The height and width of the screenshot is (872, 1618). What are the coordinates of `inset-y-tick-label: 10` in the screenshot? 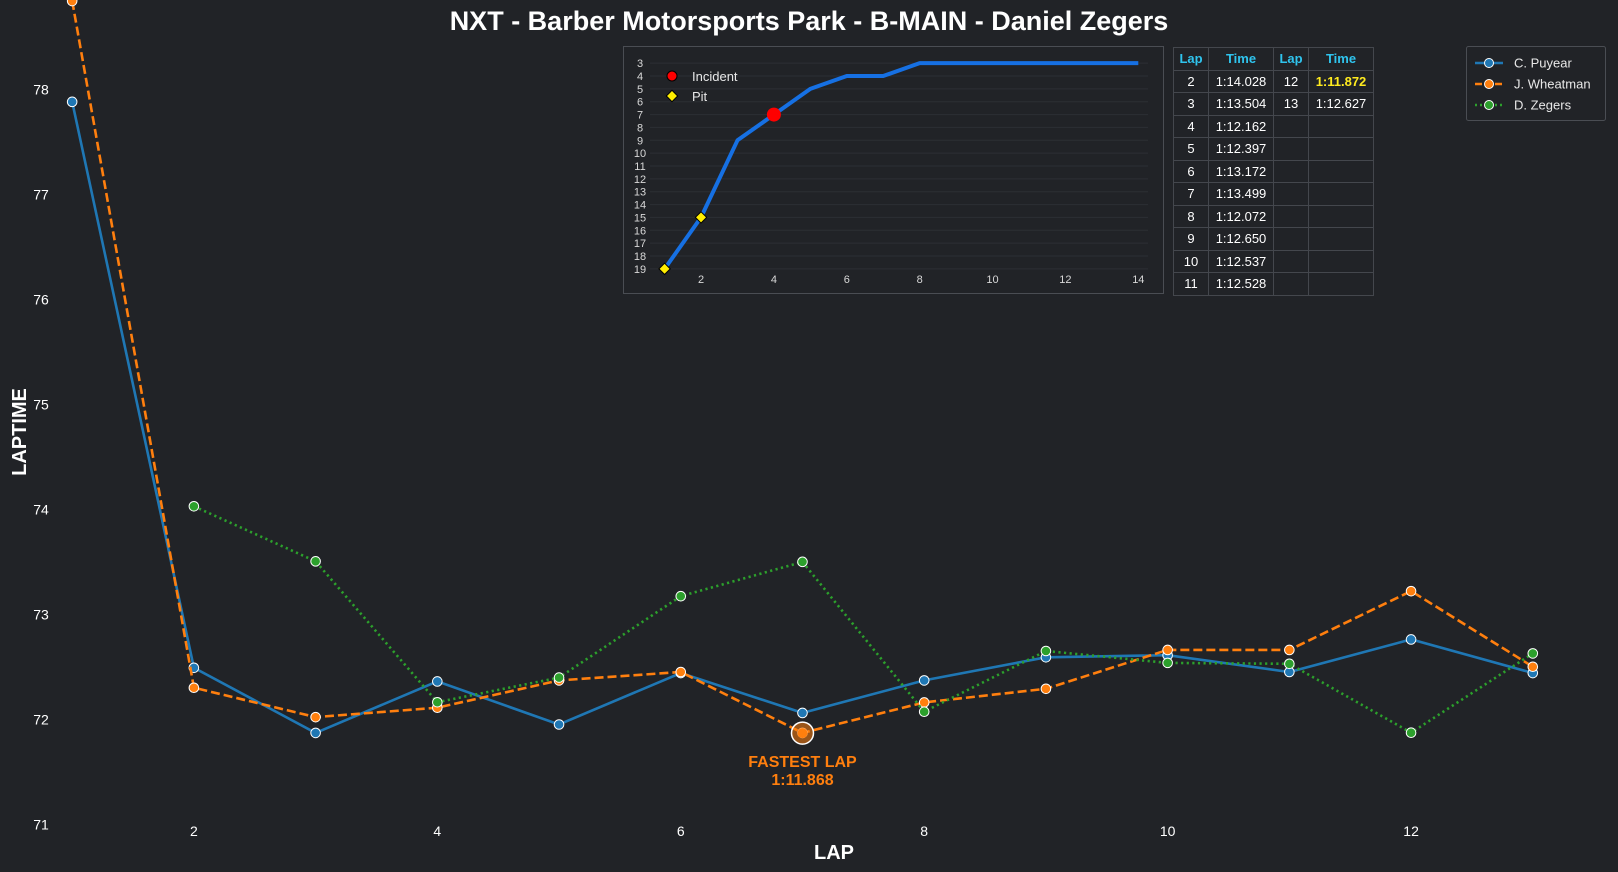 It's located at (640, 154).